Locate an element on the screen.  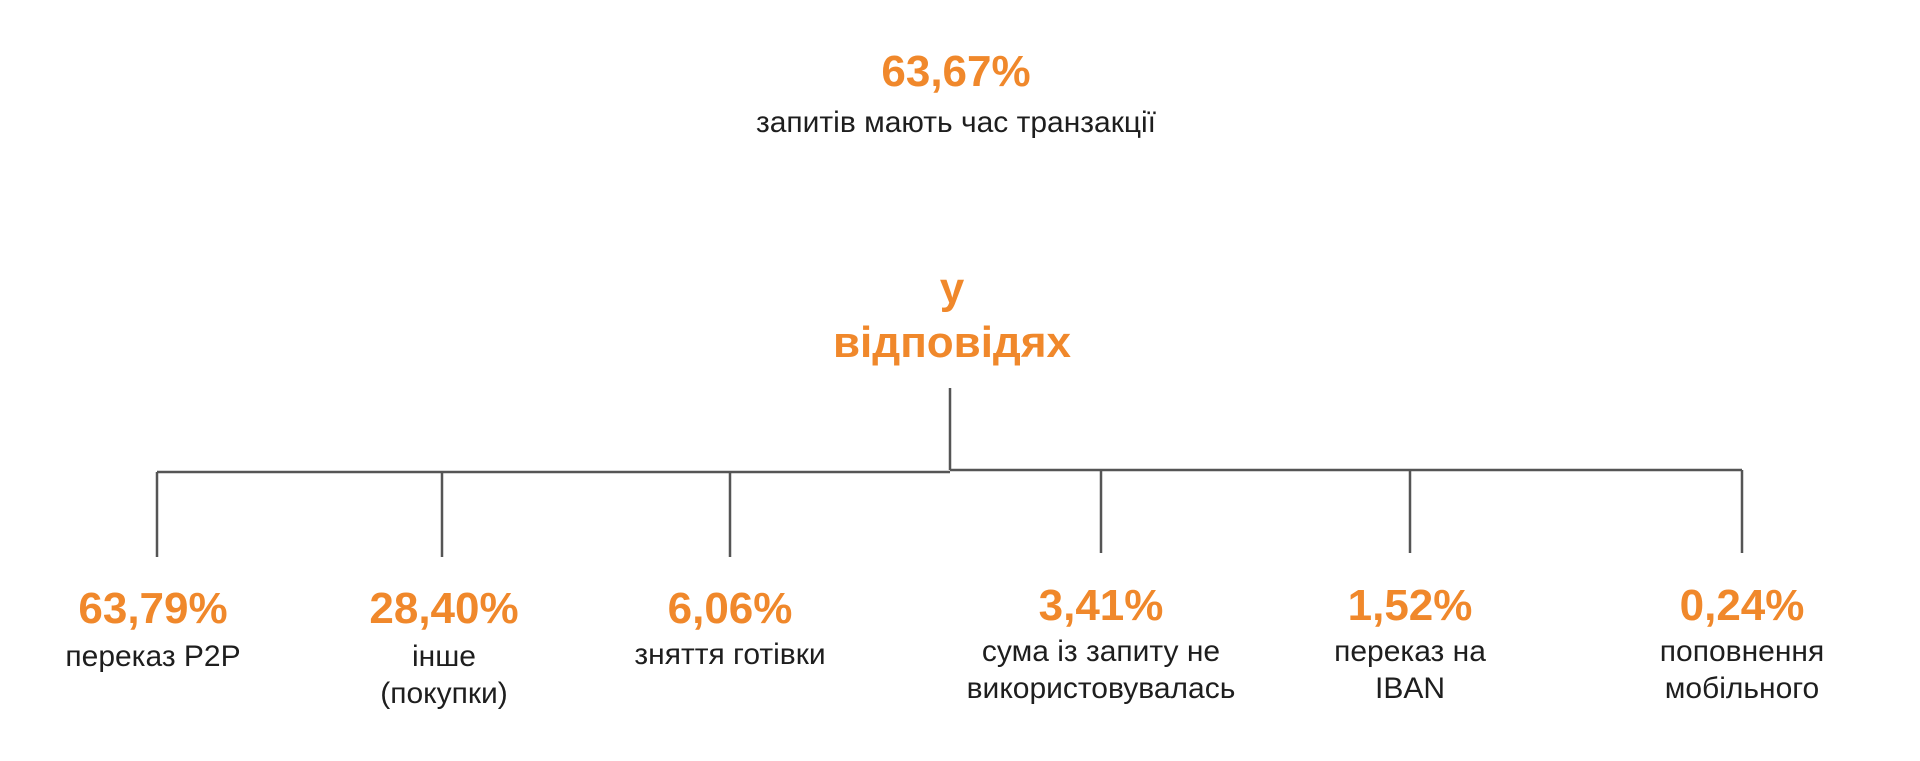
branch-label-cash: зняття готівки is located at coordinates (730, 654).